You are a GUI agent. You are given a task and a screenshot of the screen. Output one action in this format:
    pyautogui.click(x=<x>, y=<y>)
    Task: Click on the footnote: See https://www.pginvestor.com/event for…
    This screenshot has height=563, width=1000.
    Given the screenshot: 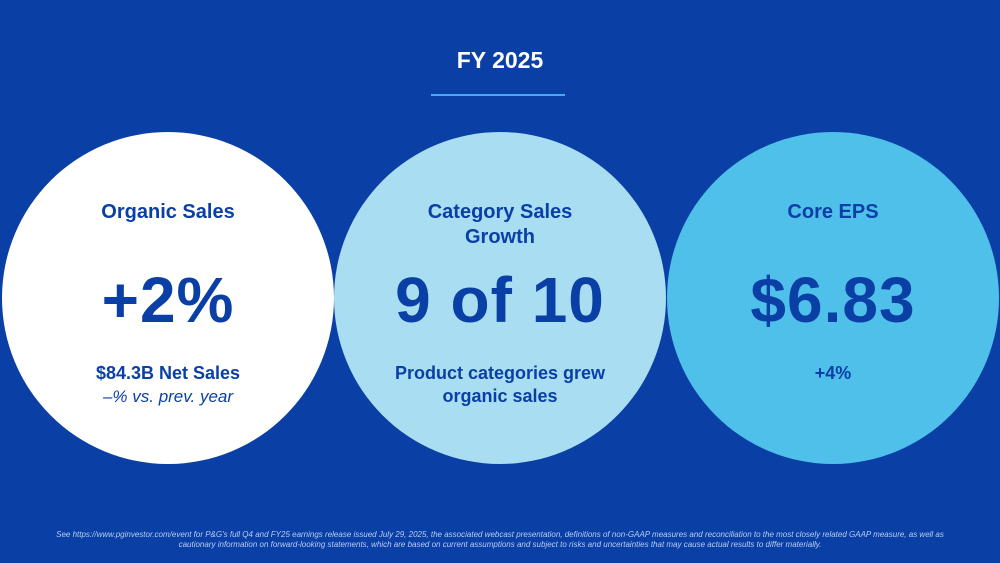 What is the action you would take?
    pyautogui.click(x=500, y=539)
    